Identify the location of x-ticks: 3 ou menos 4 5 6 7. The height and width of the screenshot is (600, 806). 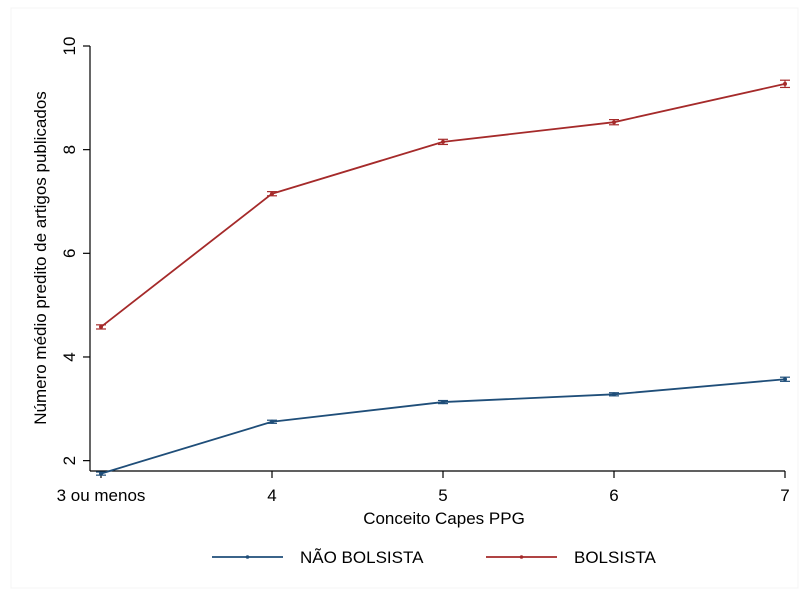
(423, 488).